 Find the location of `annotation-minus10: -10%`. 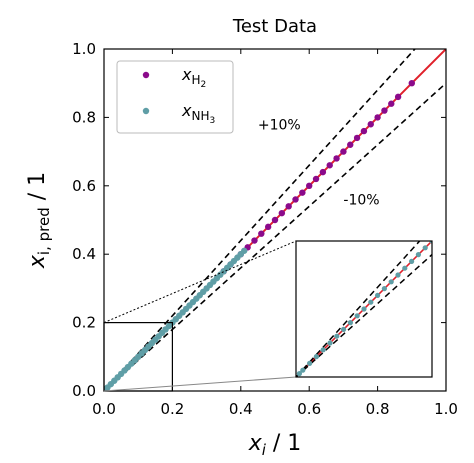

annotation-minus10: -10% is located at coordinates (361, 201).